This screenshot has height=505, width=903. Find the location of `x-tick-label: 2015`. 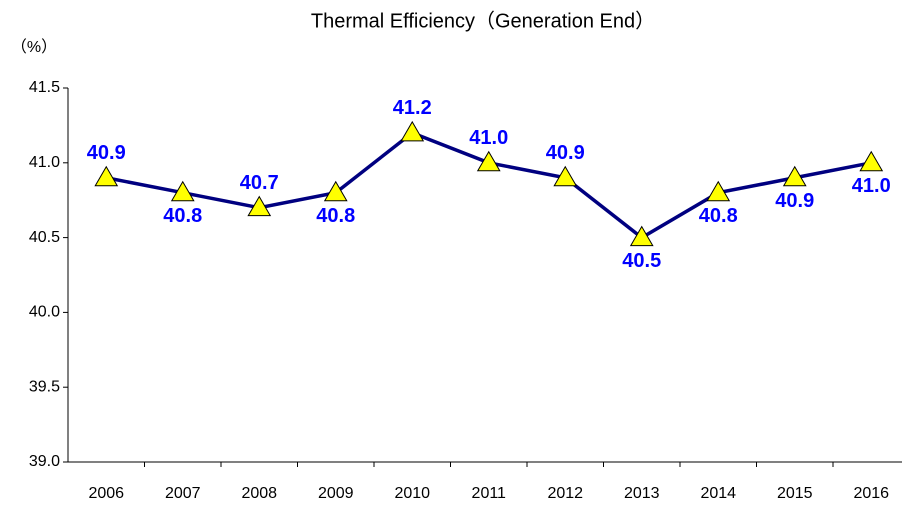

x-tick-label: 2015 is located at coordinates (795, 493).